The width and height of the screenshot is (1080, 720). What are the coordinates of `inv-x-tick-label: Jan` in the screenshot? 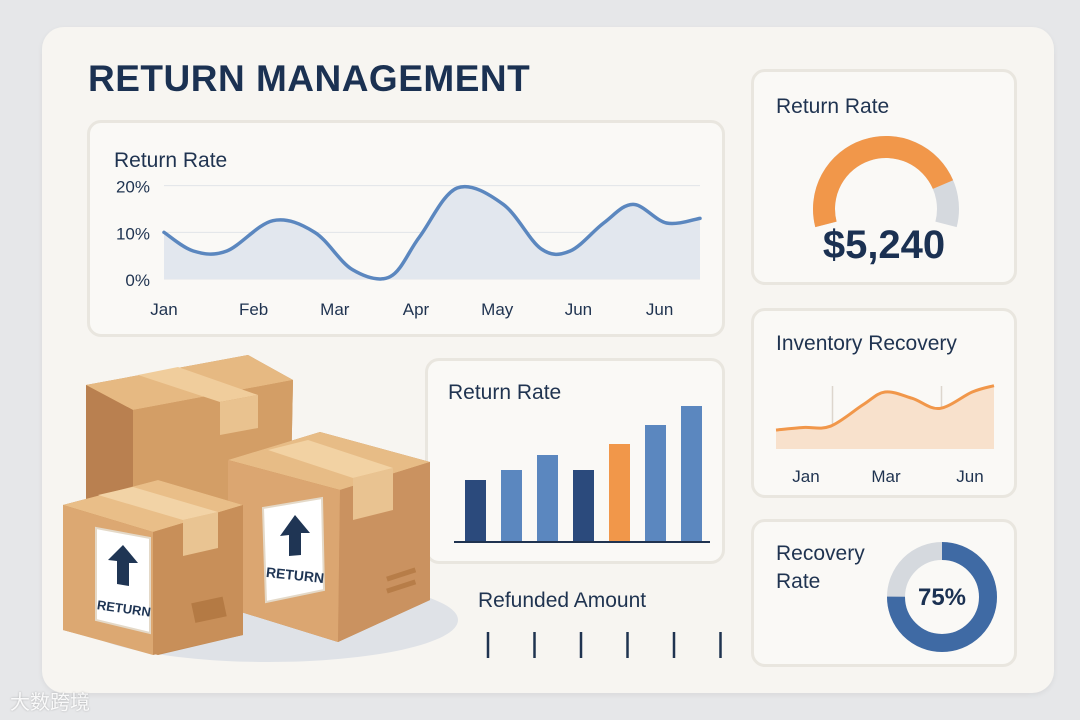 It's located at (805, 476).